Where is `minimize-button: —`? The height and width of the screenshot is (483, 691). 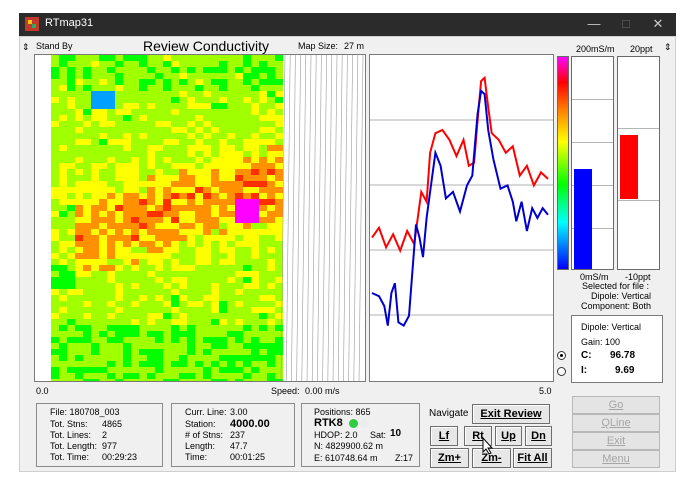 minimize-button: — is located at coordinates (594, 23).